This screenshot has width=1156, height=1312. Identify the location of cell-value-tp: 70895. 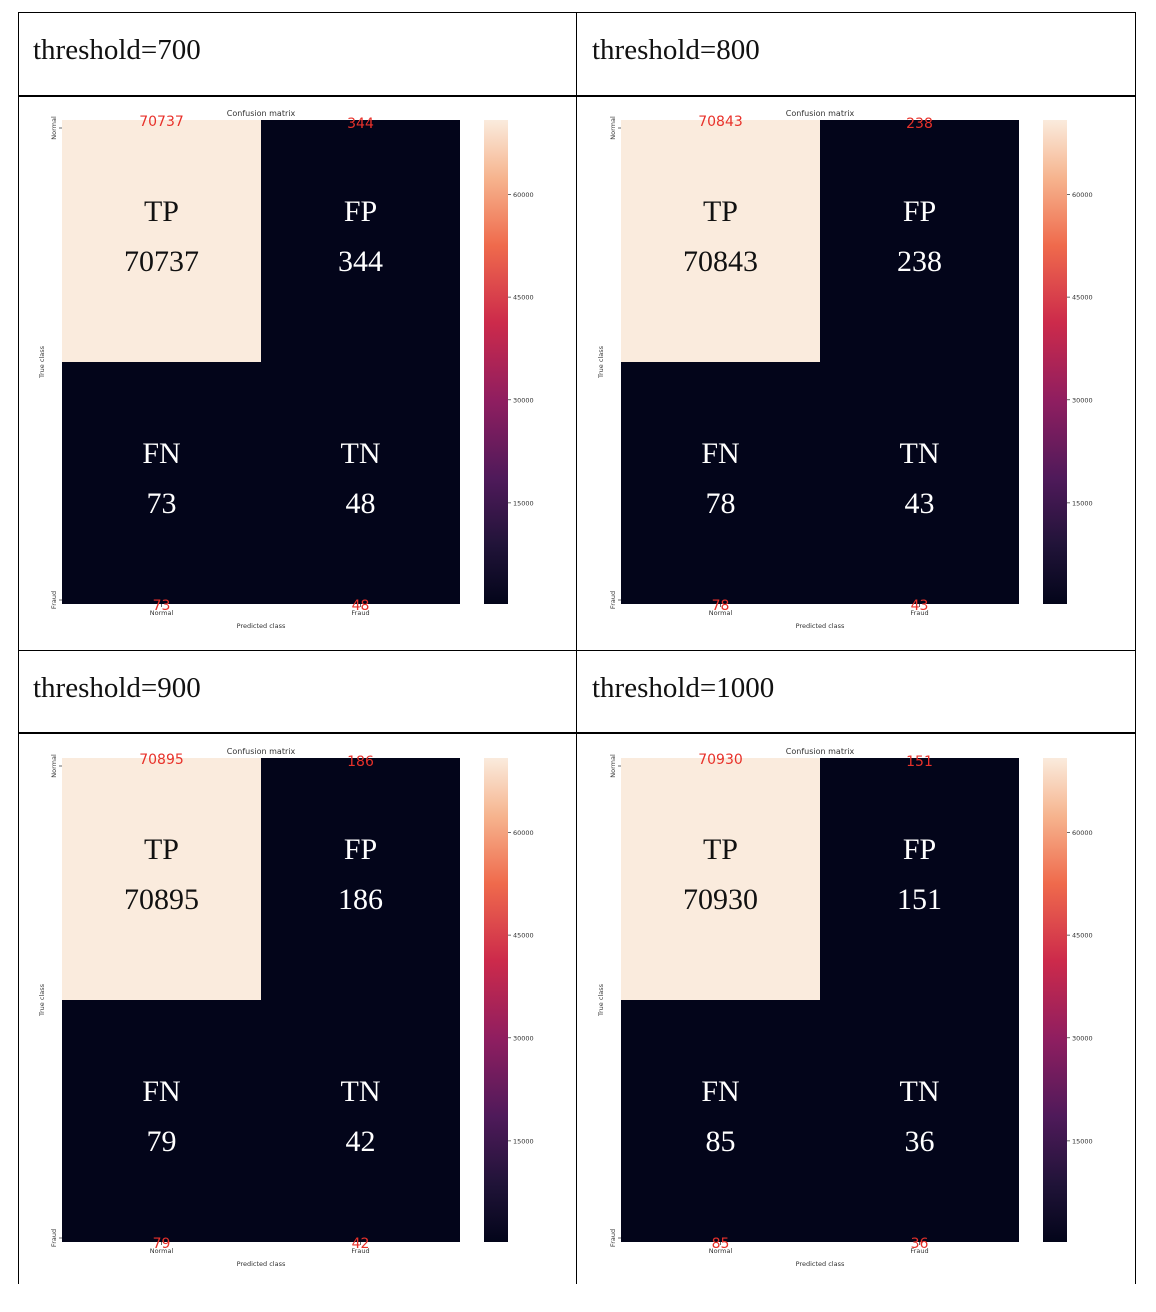
(161, 899).